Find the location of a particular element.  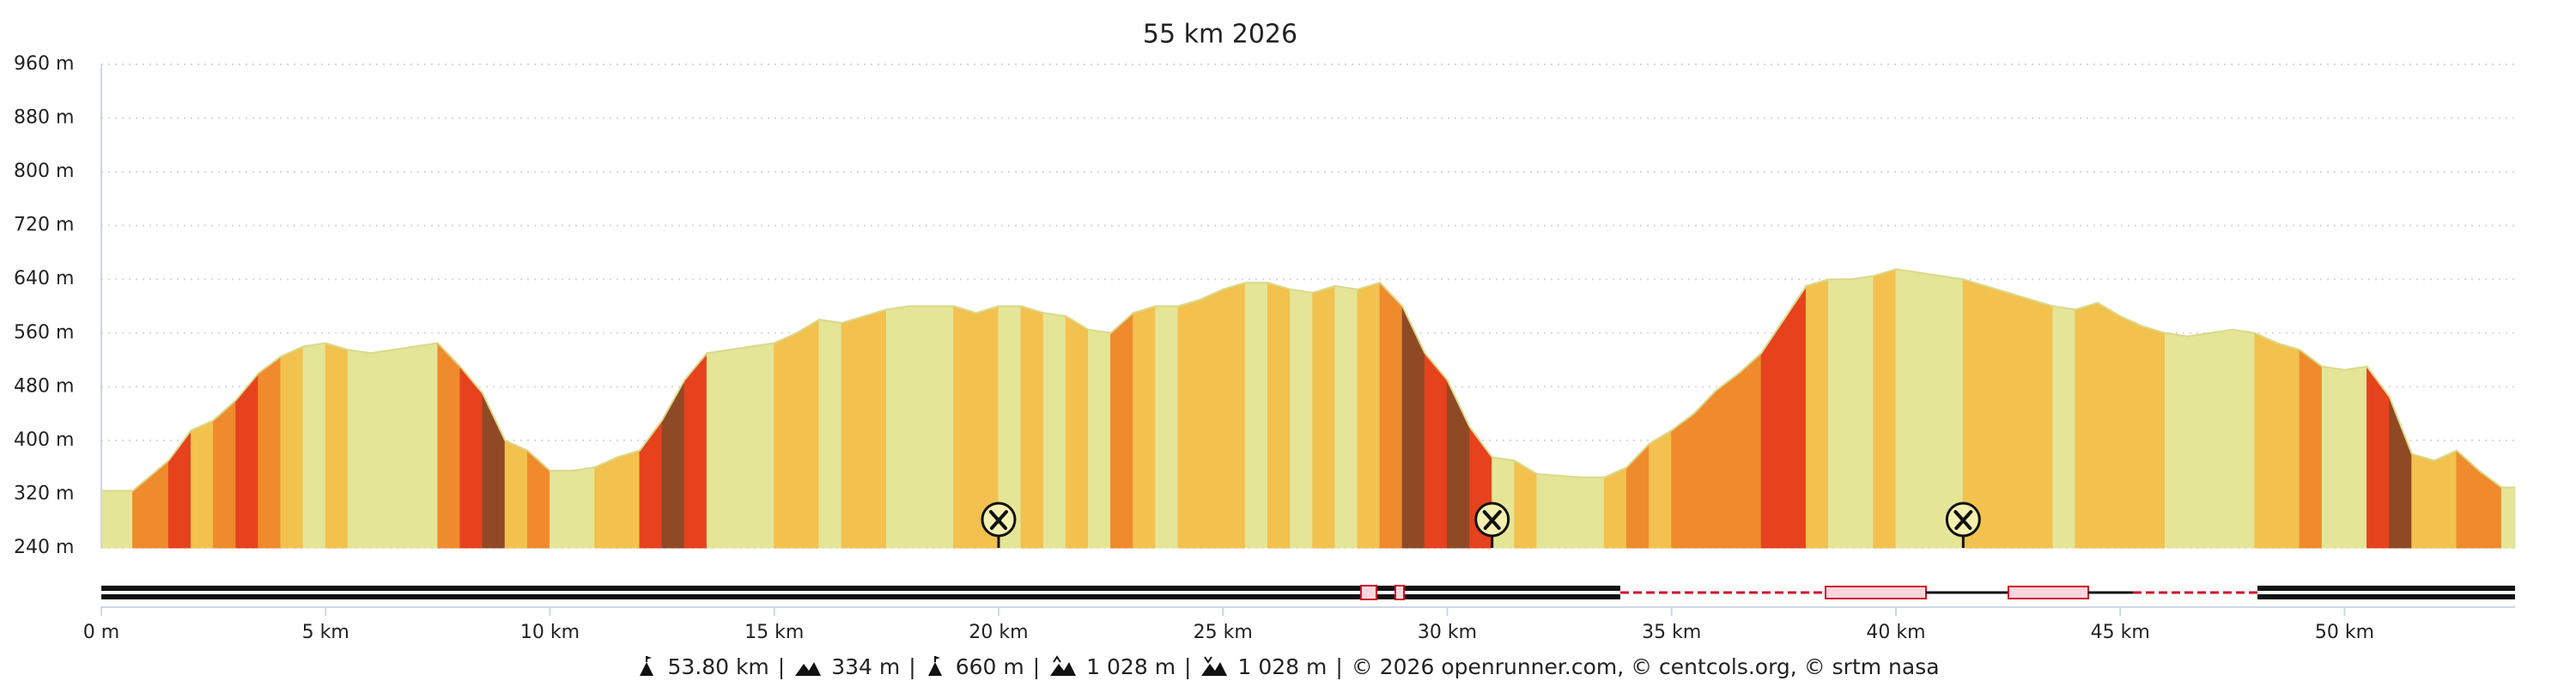

y-tick-label: 880 m is located at coordinates (44, 118).